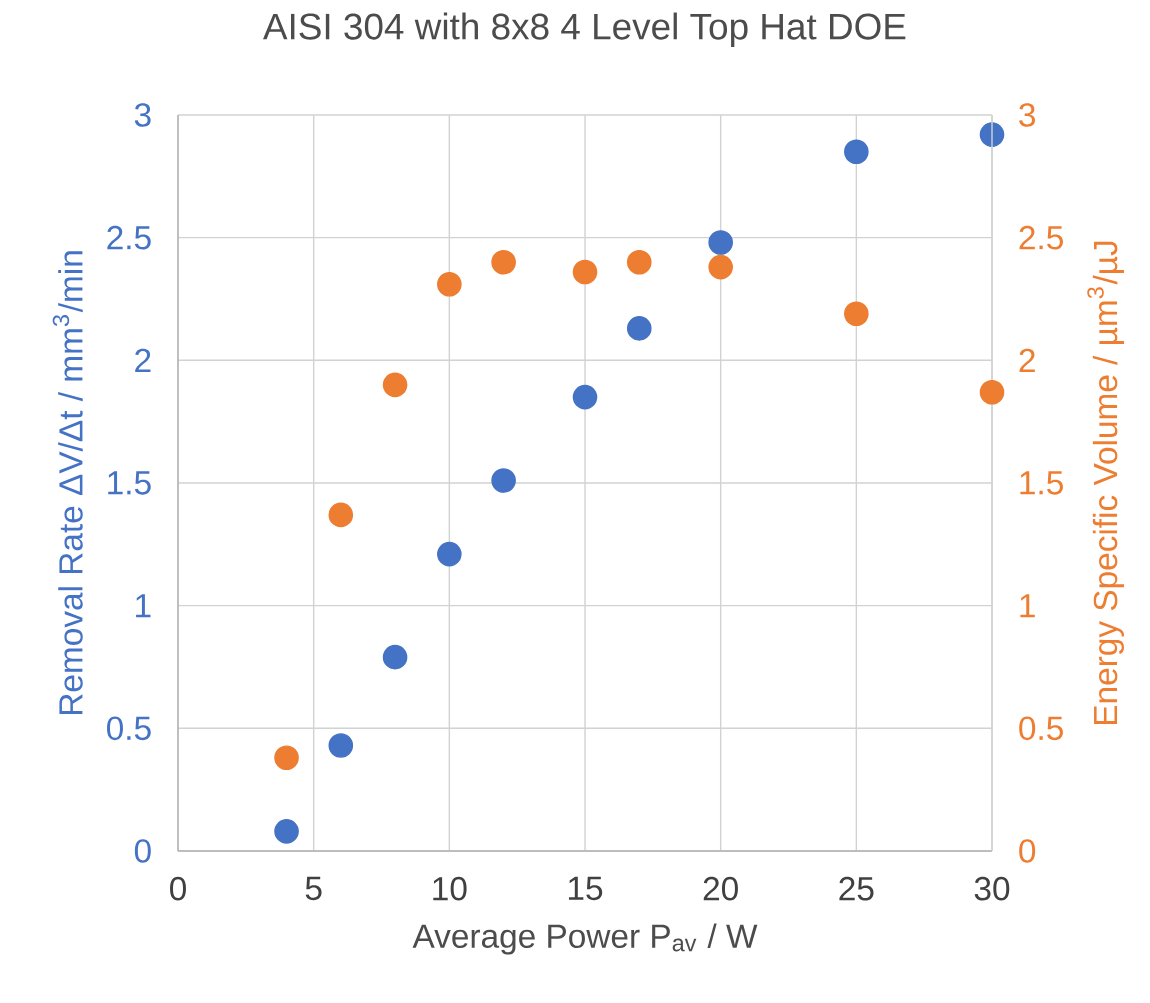 This screenshot has width=1150, height=1003. I want to click on y-tick-label: 3, so click(142, 115).